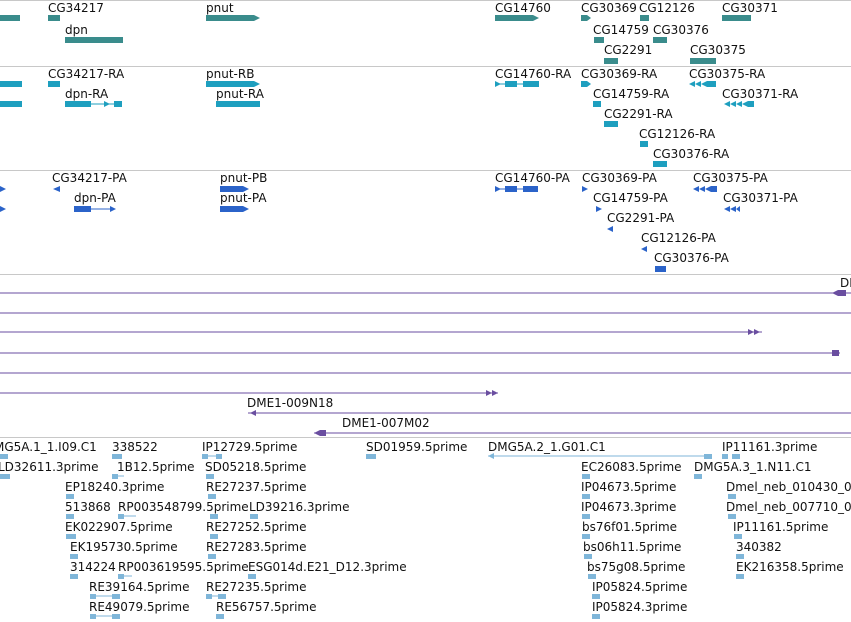 The width and height of the screenshot is (851, 622). I want to click on est-label: bs06h11.5prime, so click(632, 547).